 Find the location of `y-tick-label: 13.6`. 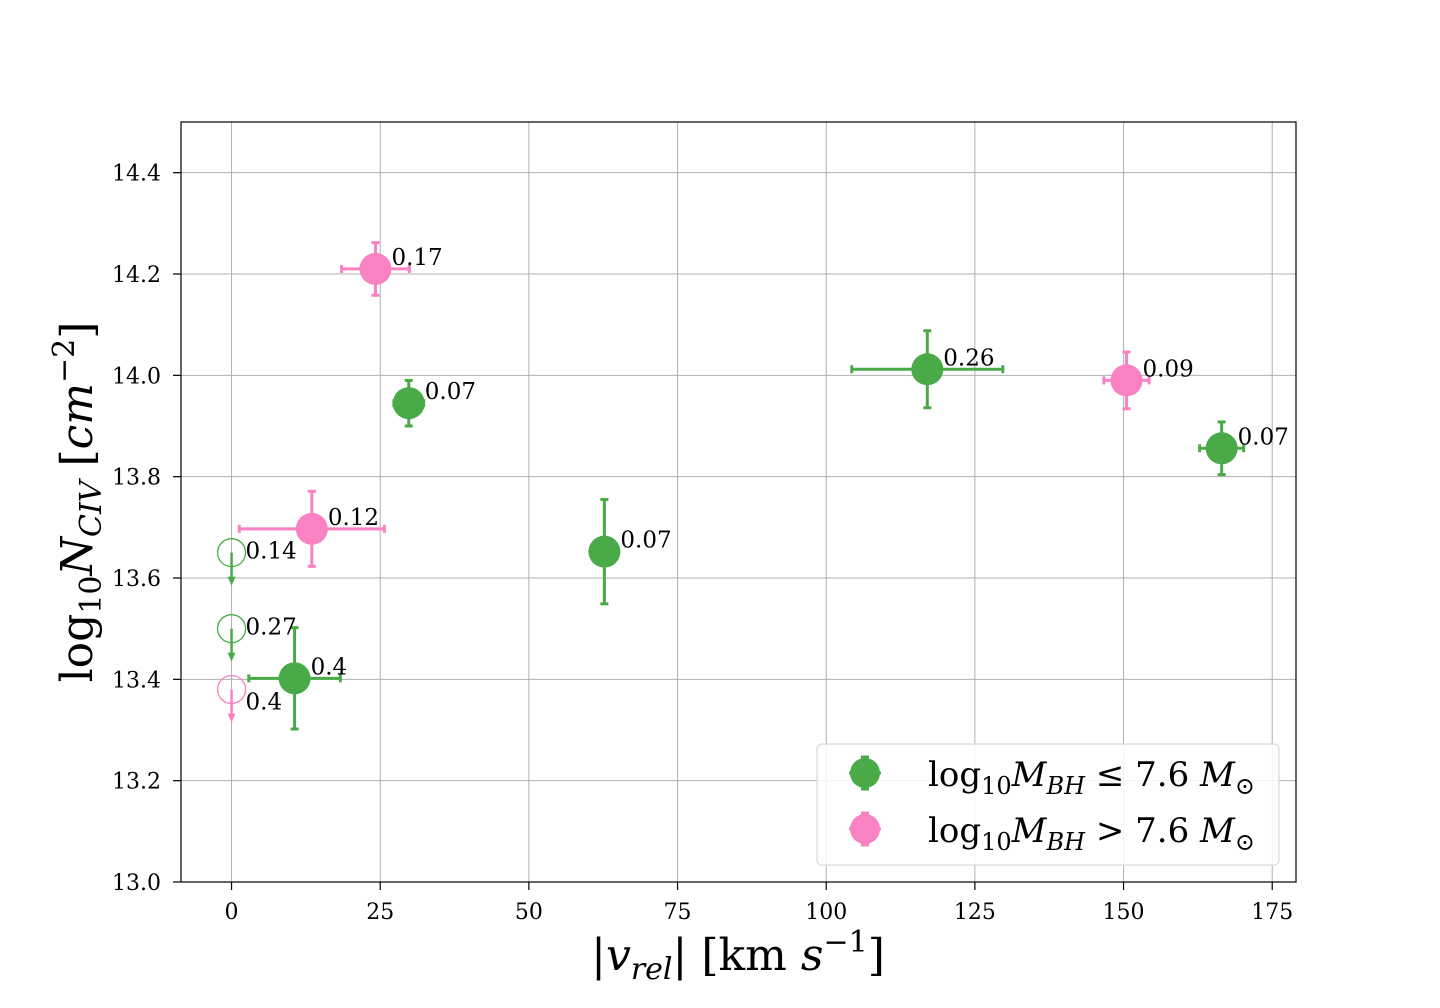

y-tick-label: 13.6 is located at coordinates (136, 579).